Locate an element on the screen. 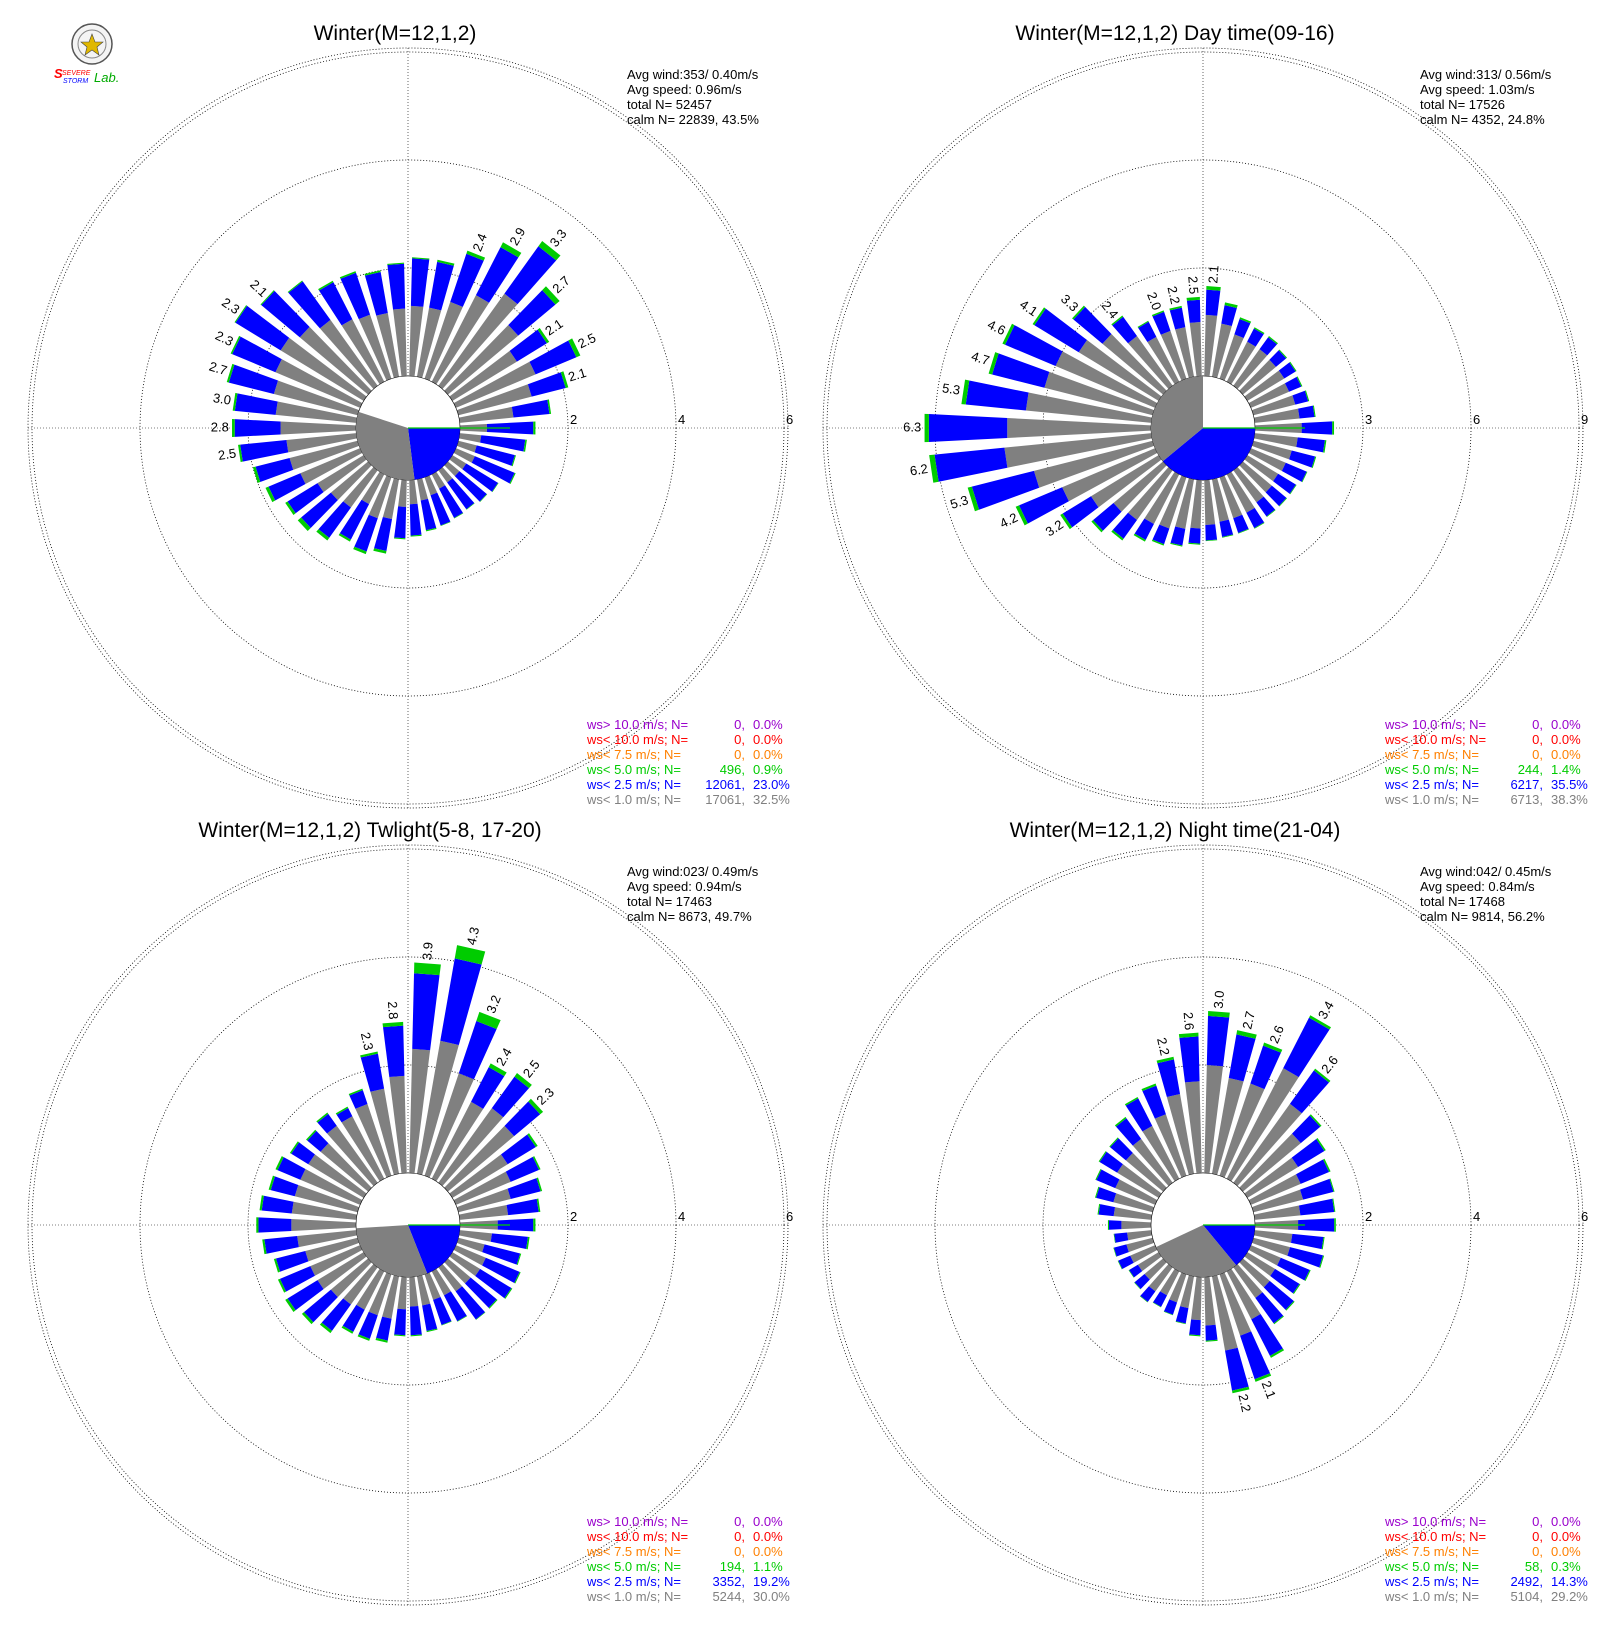  legend-count: 17061, is located at coordinates (725, 799).